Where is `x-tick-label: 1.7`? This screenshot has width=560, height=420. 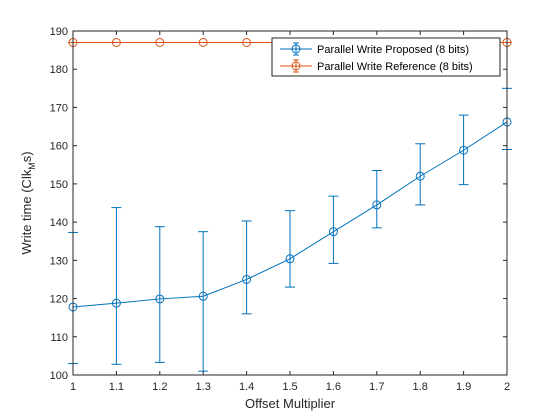 x-tick-label: 1.7 is located at coordinates (376, 387).